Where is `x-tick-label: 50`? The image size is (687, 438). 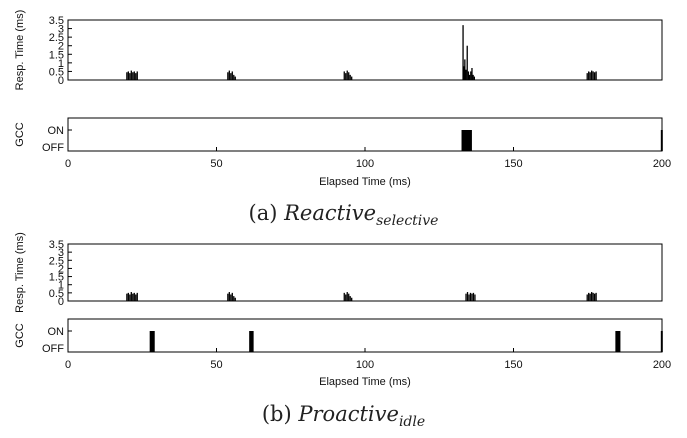 x-tick-label: 50 is located at coordinates (216, 365).